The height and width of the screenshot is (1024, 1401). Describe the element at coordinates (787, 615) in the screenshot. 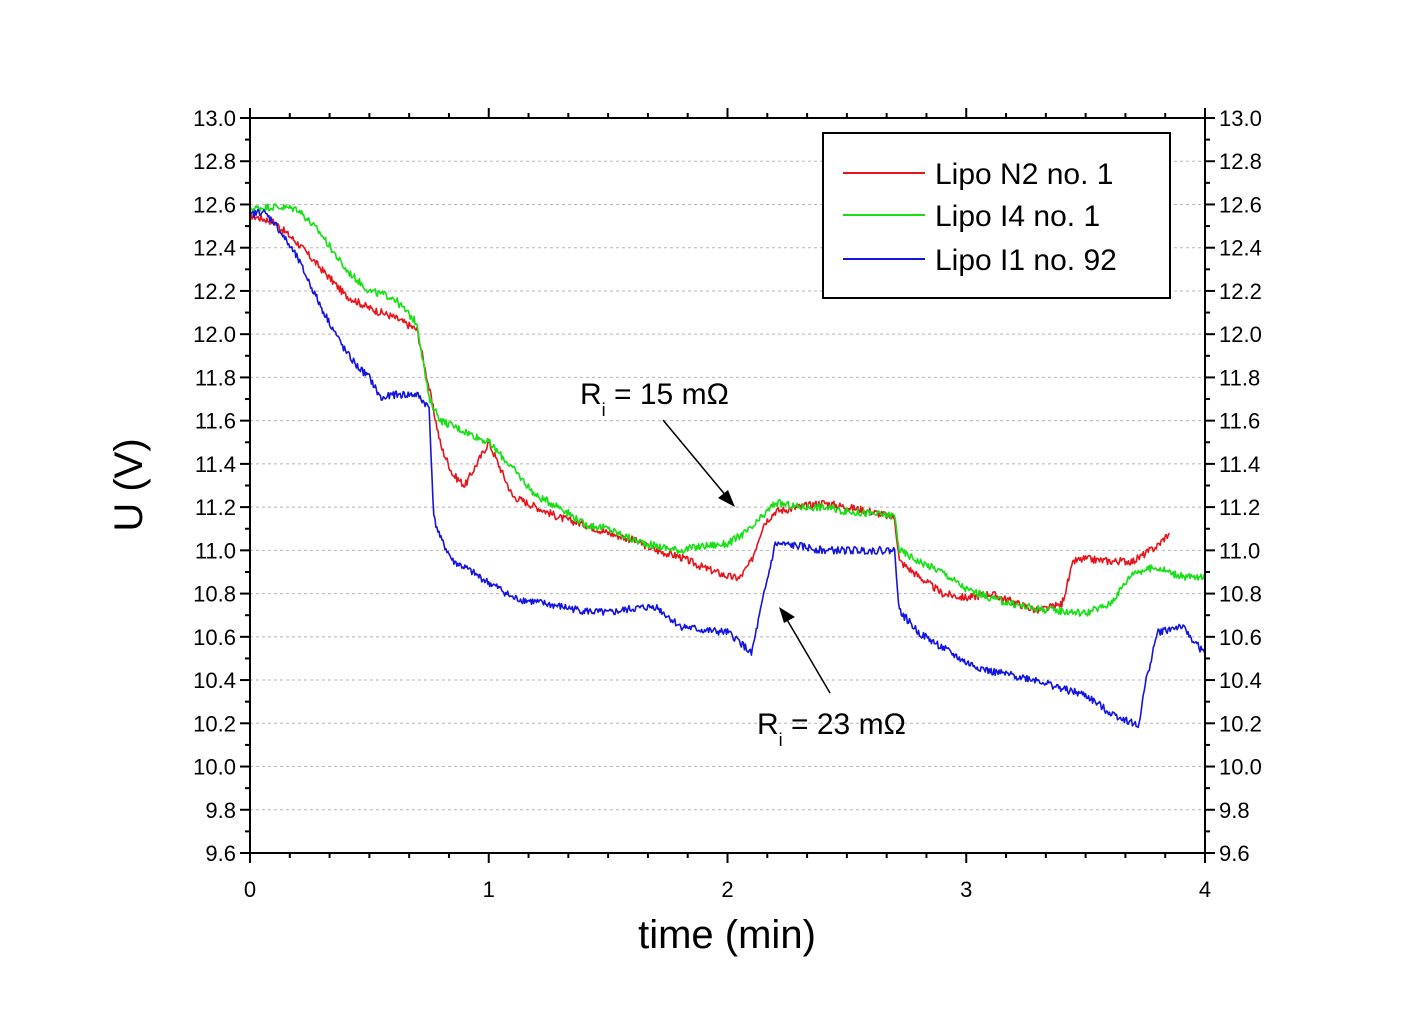

I see `annotation-ri-23-arrowhead` at that location.